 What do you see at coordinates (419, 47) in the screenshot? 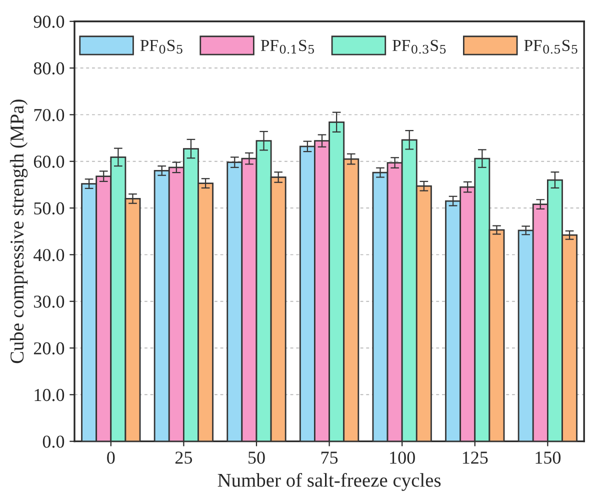
I see `legend-label: PF$_{0.3}$S$_{5}$` at bounding box center [419, 47].